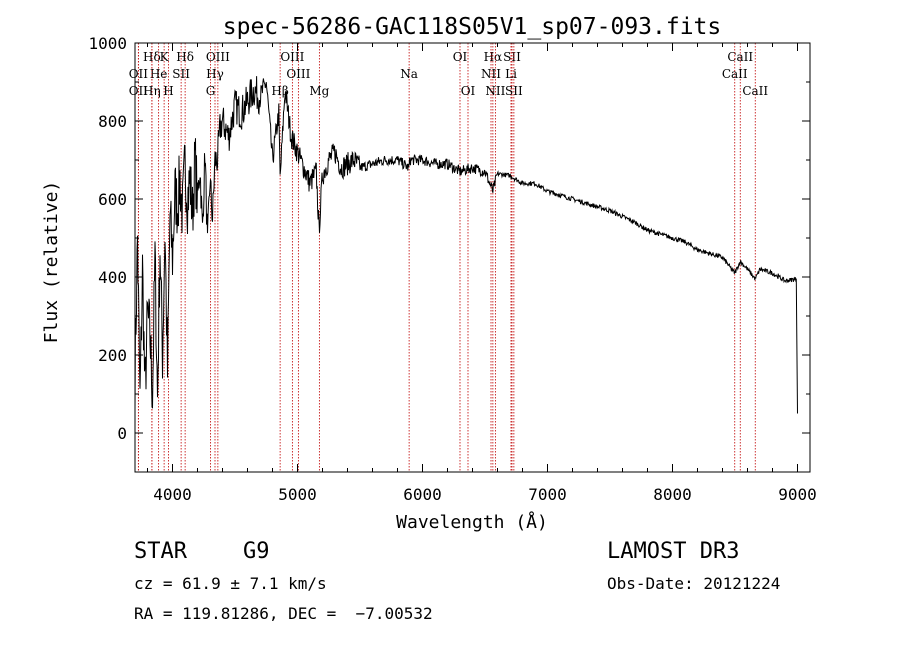  What do you see at coordinates (185, 57) in the screenshot?
I see `line-label-2: Hδ` at bounding box center [185, 57].